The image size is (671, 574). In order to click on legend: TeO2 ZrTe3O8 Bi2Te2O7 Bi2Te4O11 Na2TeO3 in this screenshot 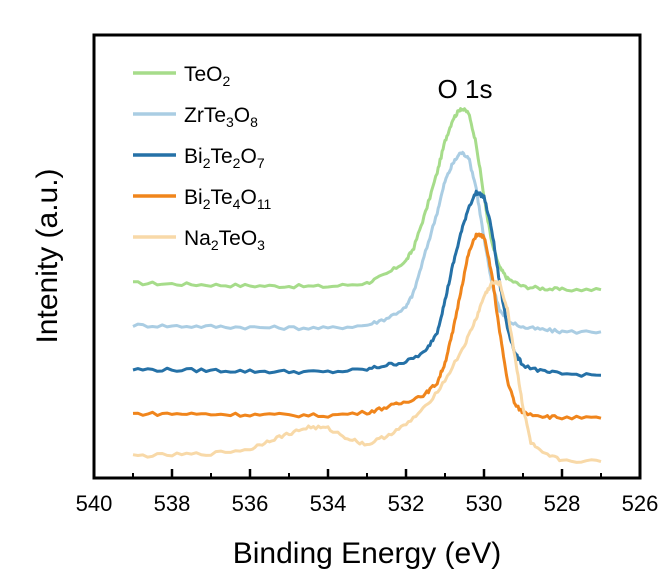, I will do `click(202, 158)`.